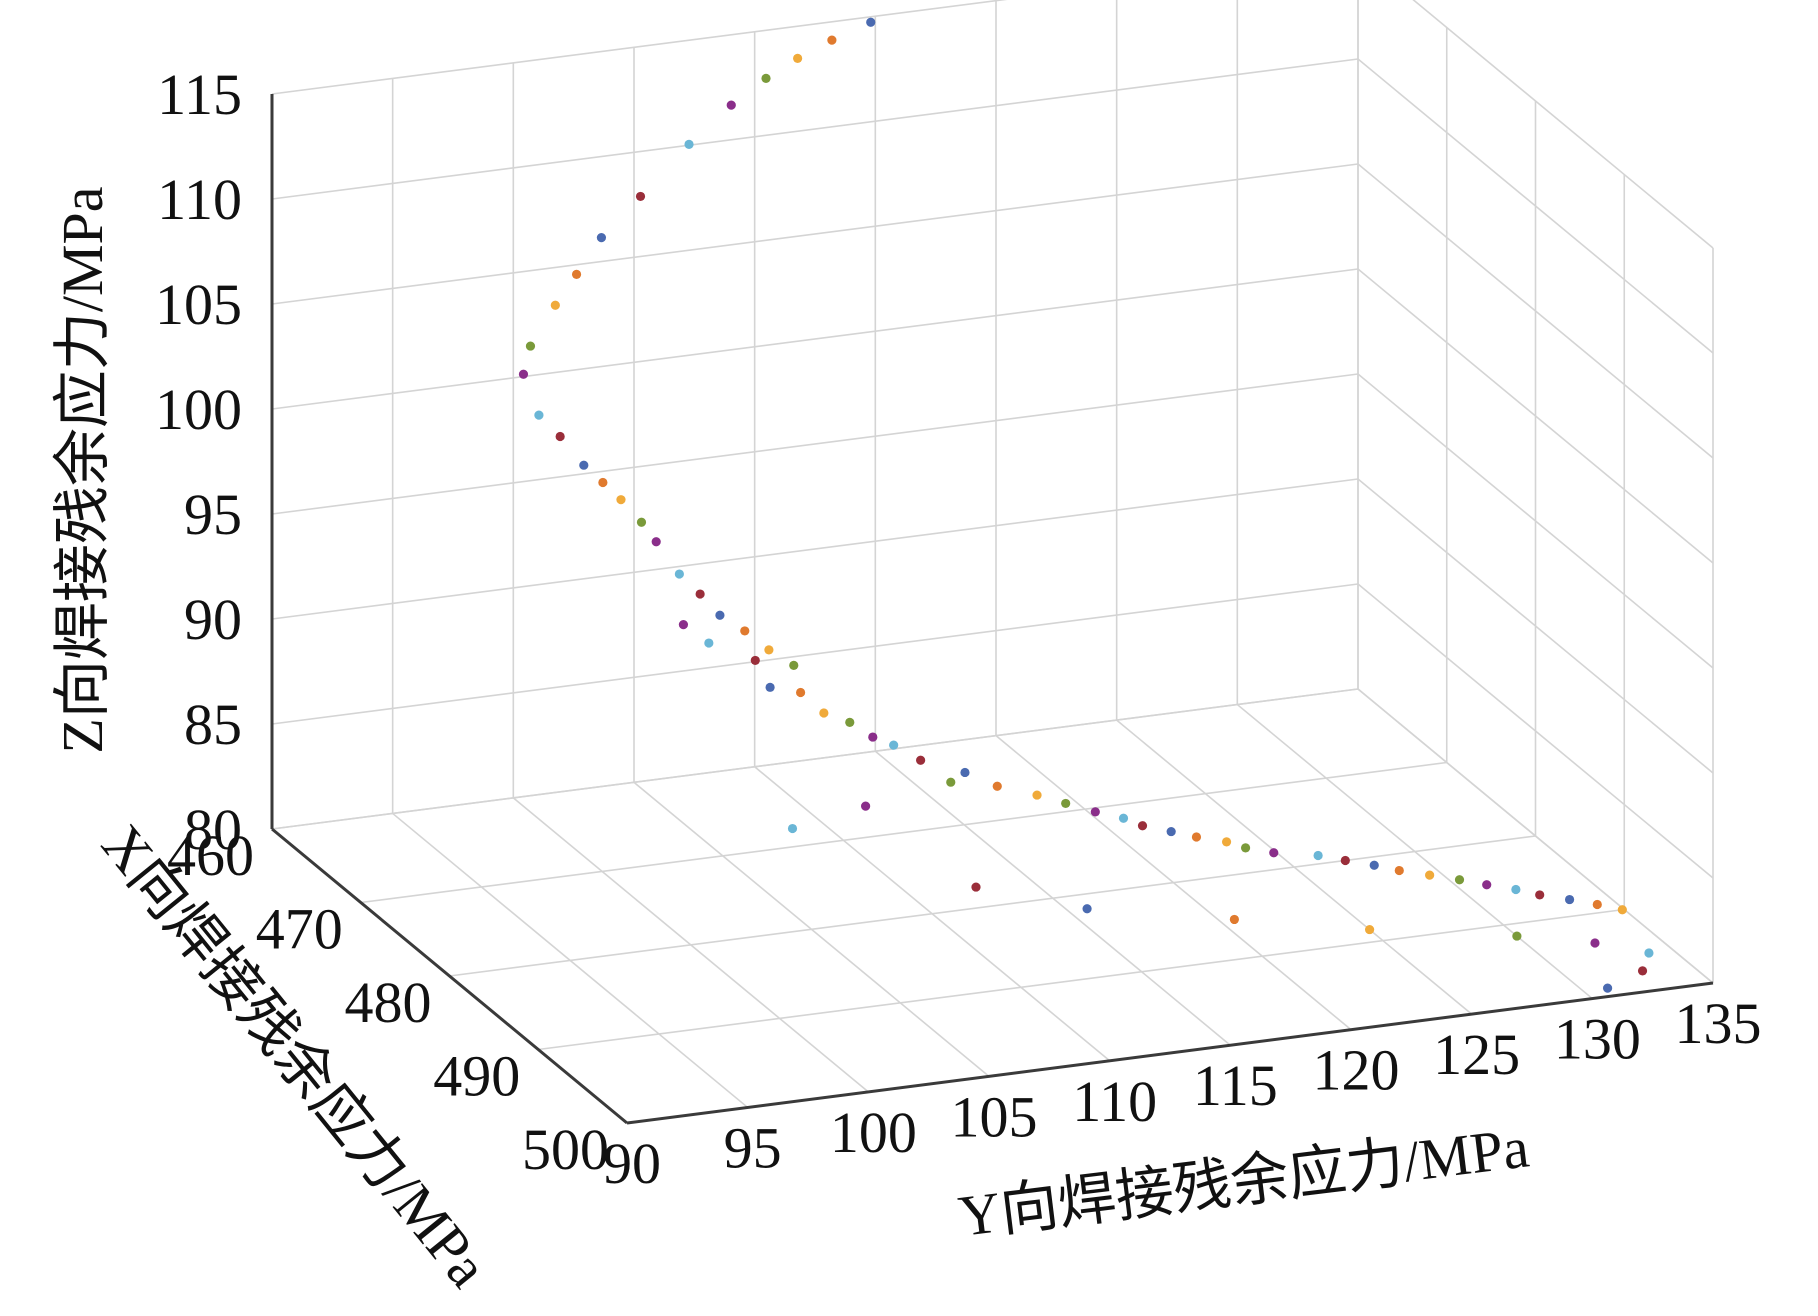 This screenshot has height=1316, width=1818. I want to click on y-tick-label: 120, so click(1356, 1070).